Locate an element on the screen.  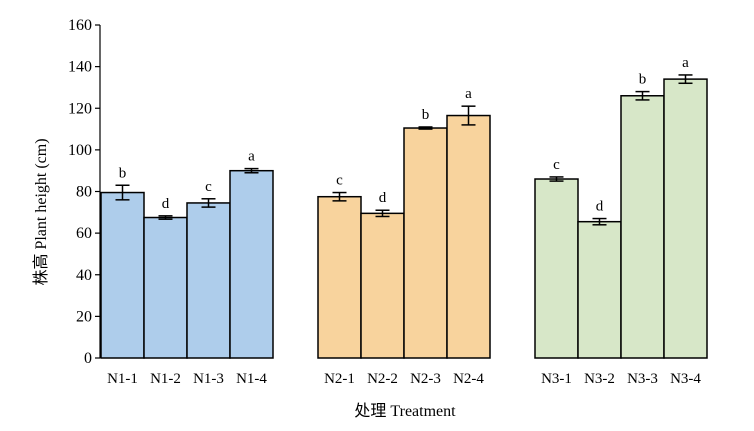
y-tick-label: 80 is located at coordinates (84, 192).